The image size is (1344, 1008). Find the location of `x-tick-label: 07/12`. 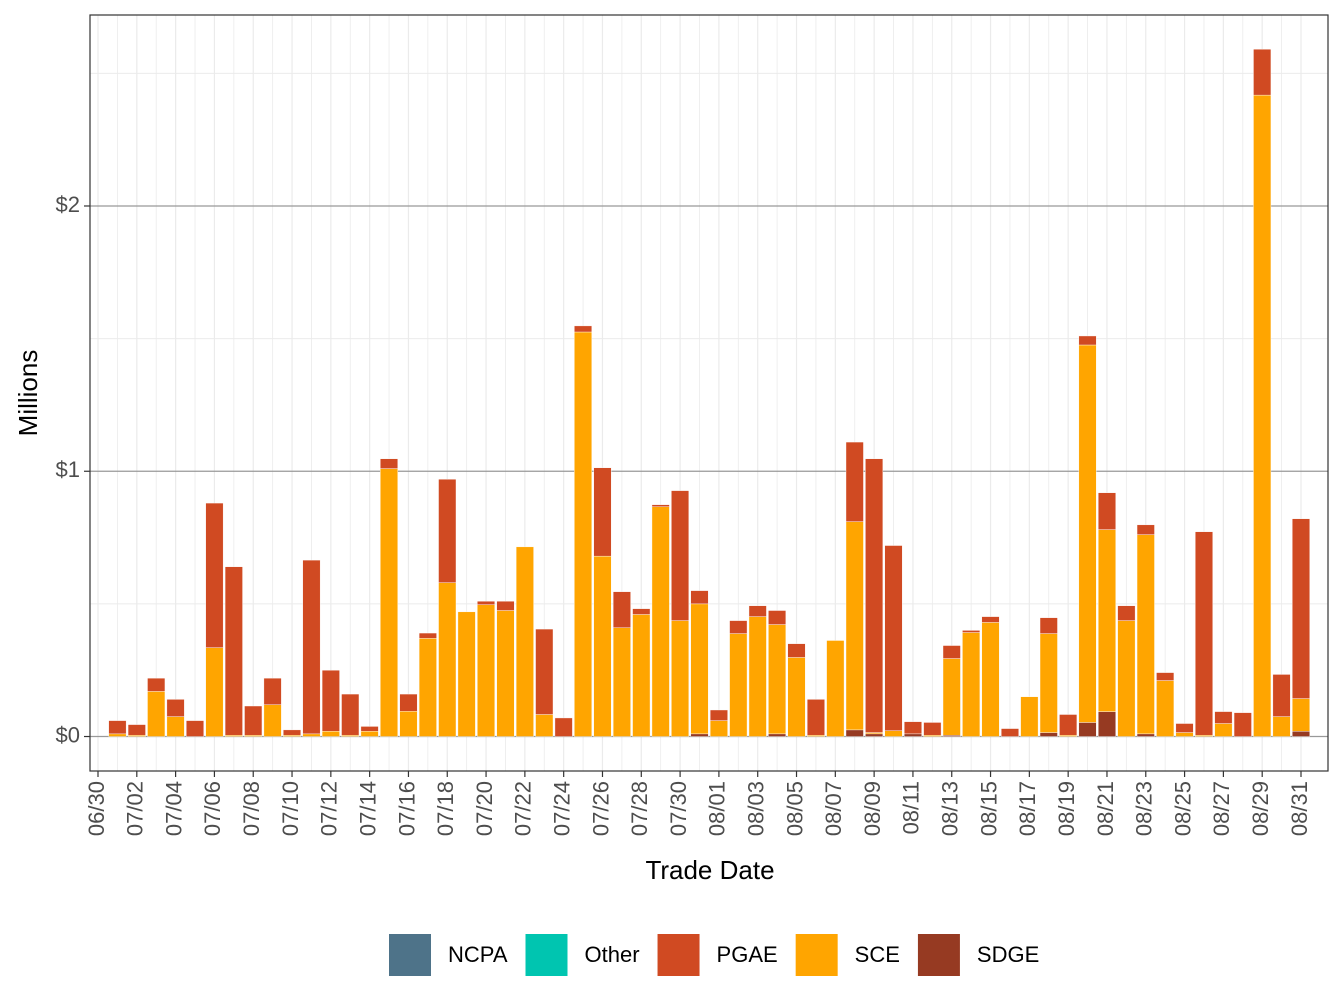

x-tick-label: 07/12 is located at coordinates (329, 808).